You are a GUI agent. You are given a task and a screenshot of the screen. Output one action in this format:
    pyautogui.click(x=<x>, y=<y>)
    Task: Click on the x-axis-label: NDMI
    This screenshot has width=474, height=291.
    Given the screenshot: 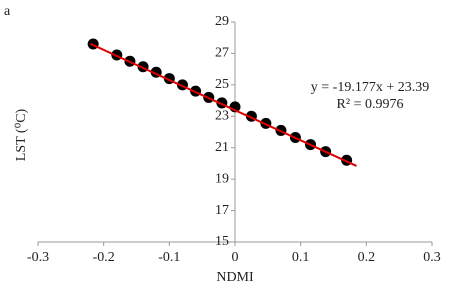 What is the action you would take?
    pyautogui.click(x=235, y=277)
    